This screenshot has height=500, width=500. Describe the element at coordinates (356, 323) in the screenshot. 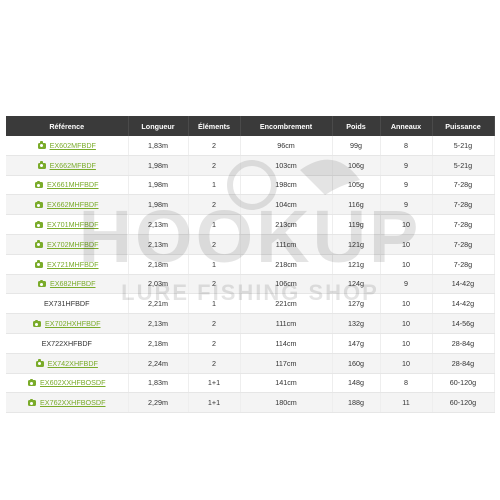

I see `poids-cell: 132g` at that location.